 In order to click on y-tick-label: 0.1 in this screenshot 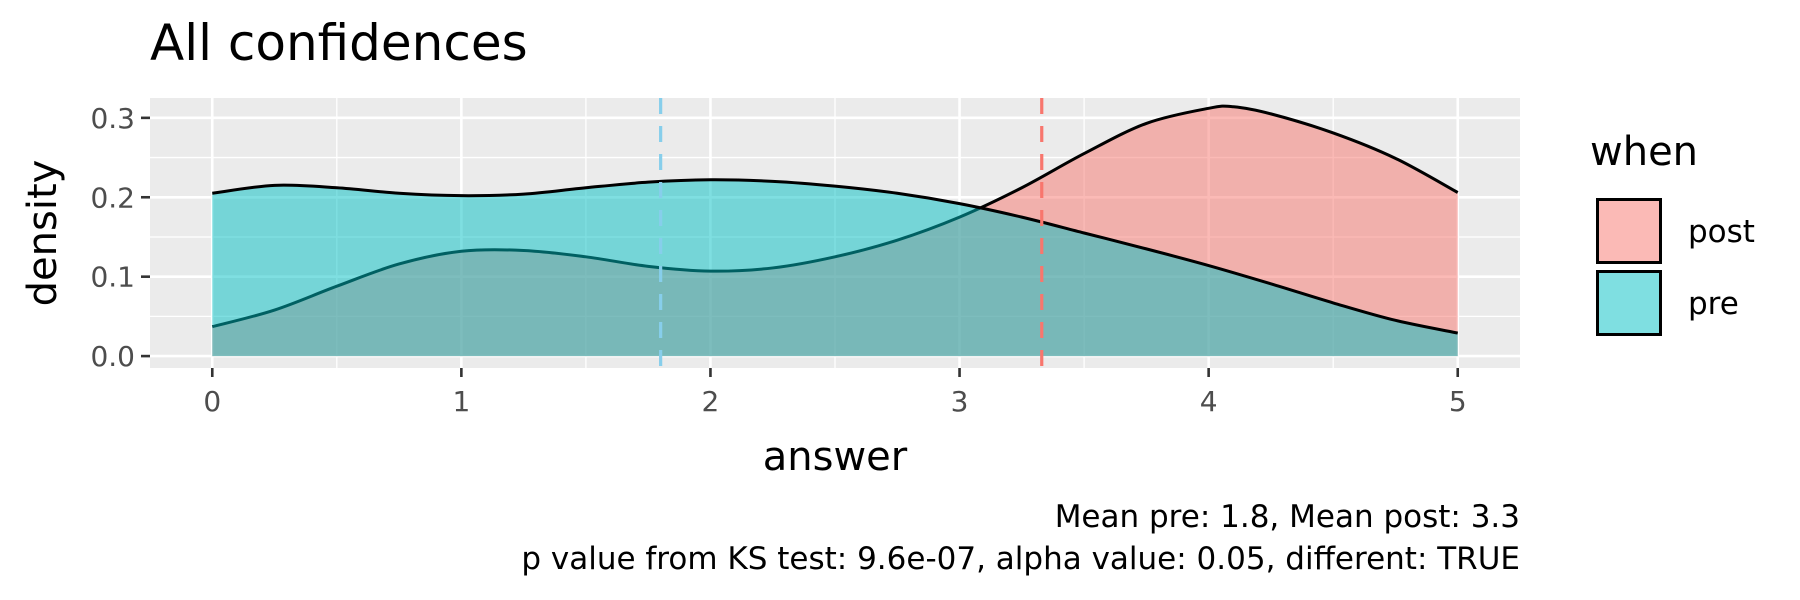, I will do `click(112, 277)`.